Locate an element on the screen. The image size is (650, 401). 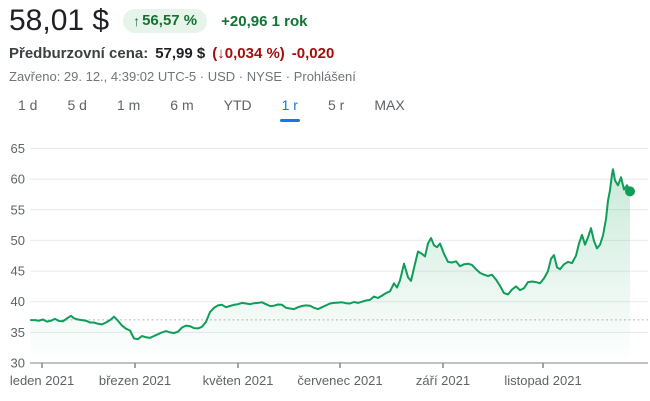
x-axis-label-3: červenec 2021 is located at coordinates (339, 380).